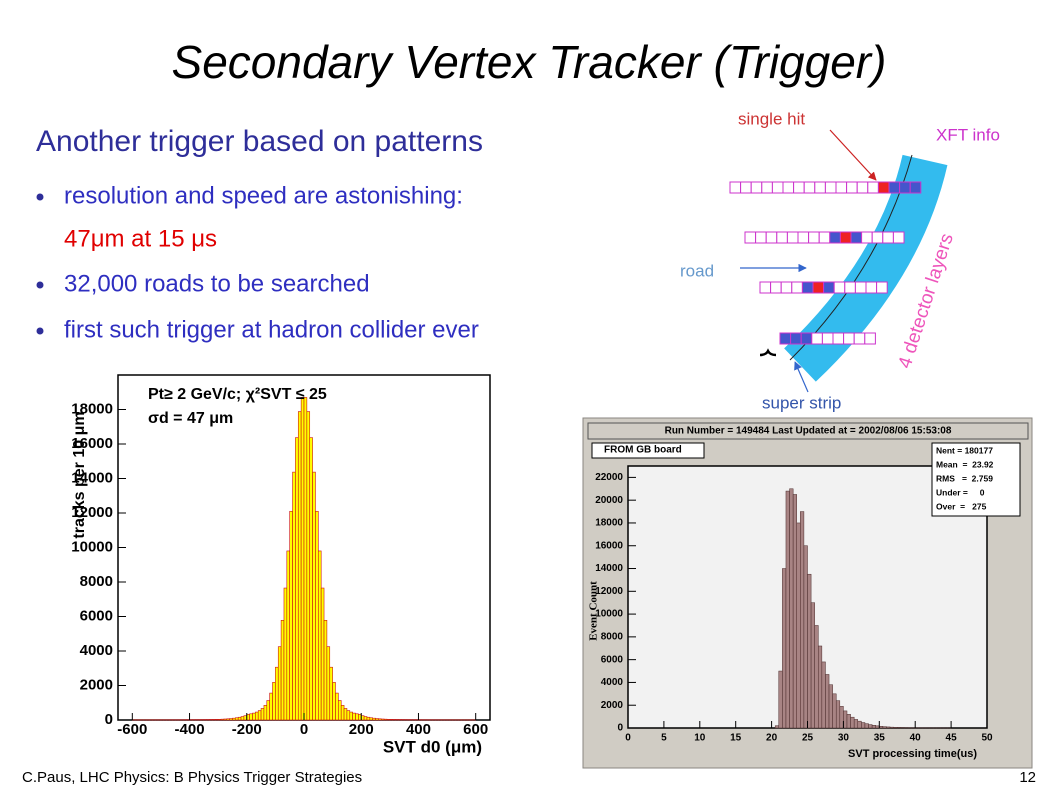  What do you see at coordinates (964, 478) in the screenshot?
I see `stats-line: RMS = 2.759` at bounding box center [964, 478].